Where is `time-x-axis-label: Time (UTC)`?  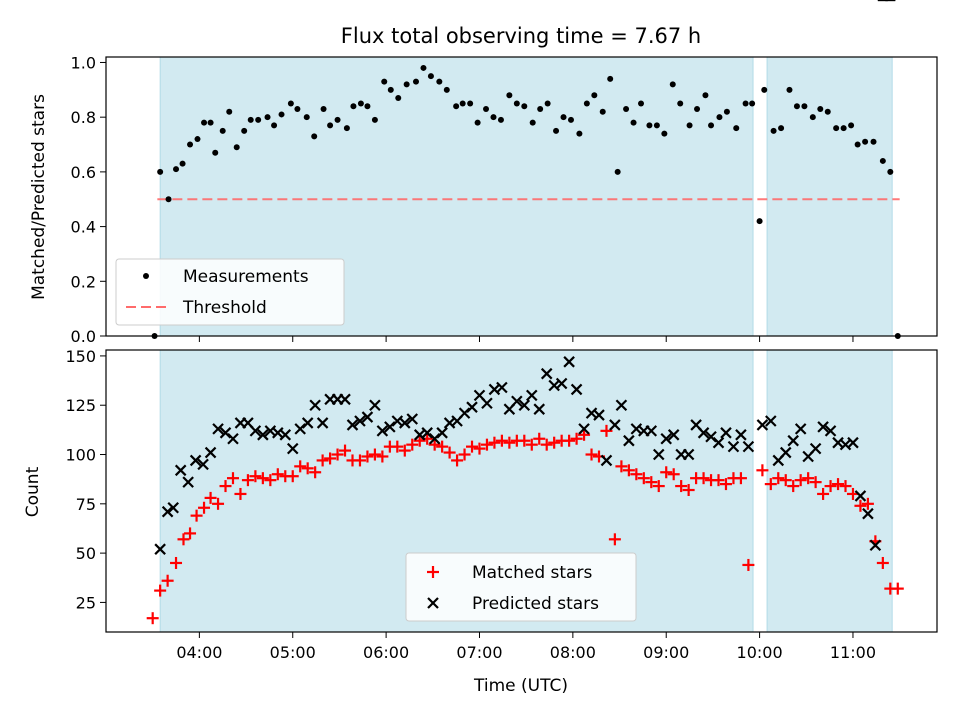
time-x-axis-label: Time (UTC) is located at coordinates (520, 686).